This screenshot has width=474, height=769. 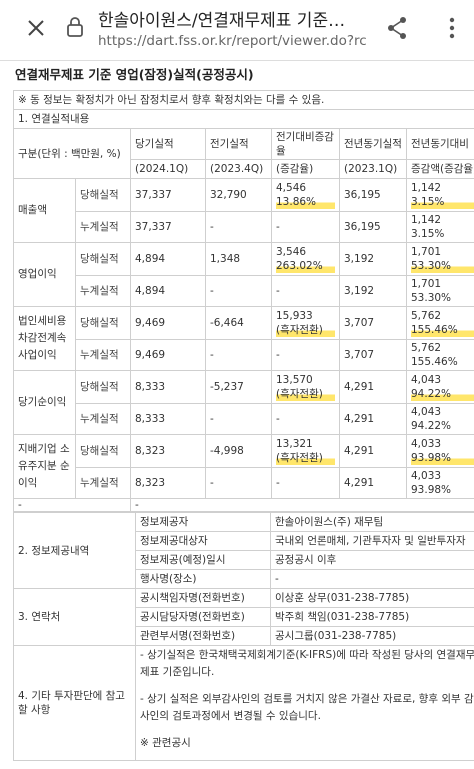 I want to click on value-cell: 13,321 (흑자전환), so click(x=305, y=451).